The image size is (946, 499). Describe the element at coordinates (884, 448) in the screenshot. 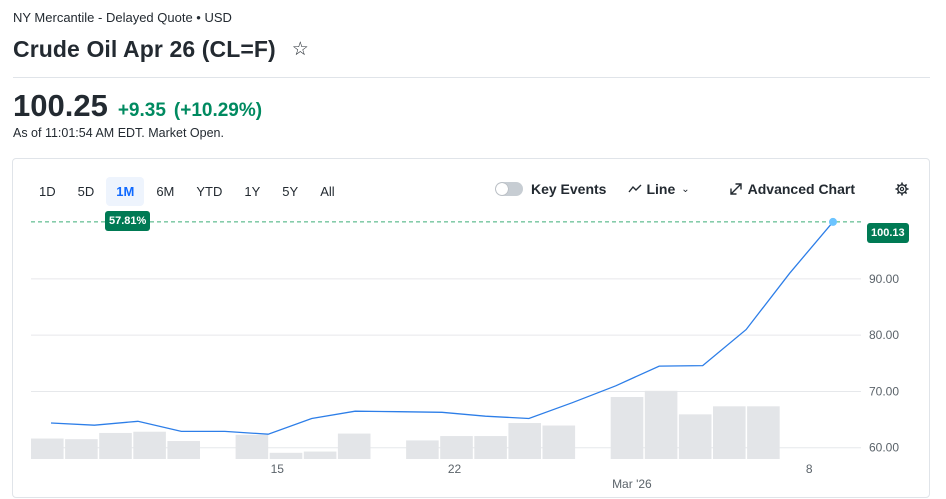

I see `y-tick-label: 60.00` at that location.